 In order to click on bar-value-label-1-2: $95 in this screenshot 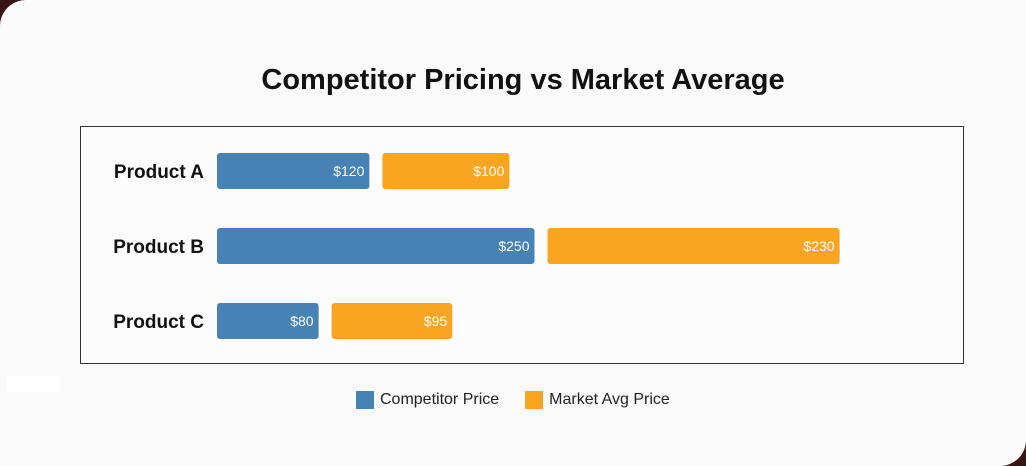, I will do `click(436, 321)`.